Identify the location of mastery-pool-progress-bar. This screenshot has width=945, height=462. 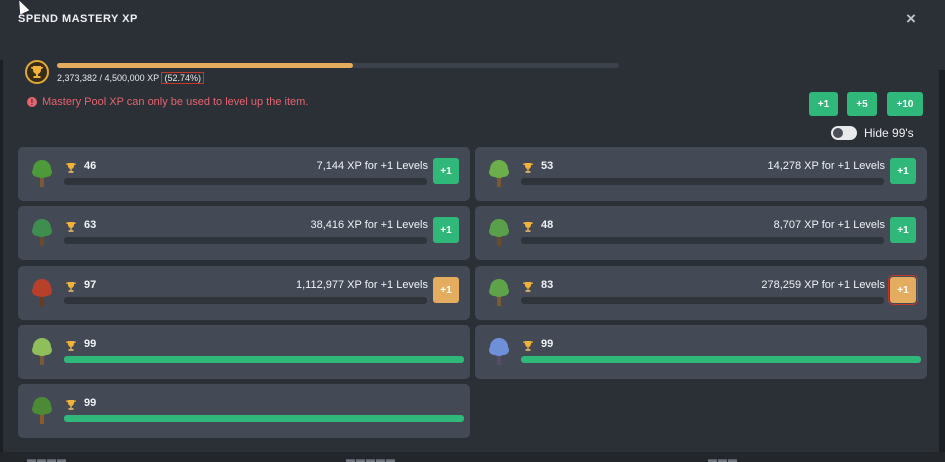
(338, 65).